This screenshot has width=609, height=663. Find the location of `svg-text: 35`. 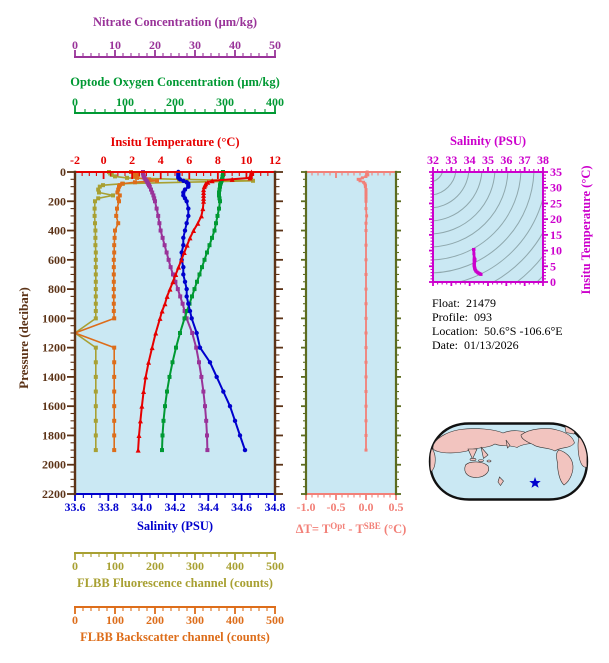

svg-text: 35 is located at coordinates (488, 160).